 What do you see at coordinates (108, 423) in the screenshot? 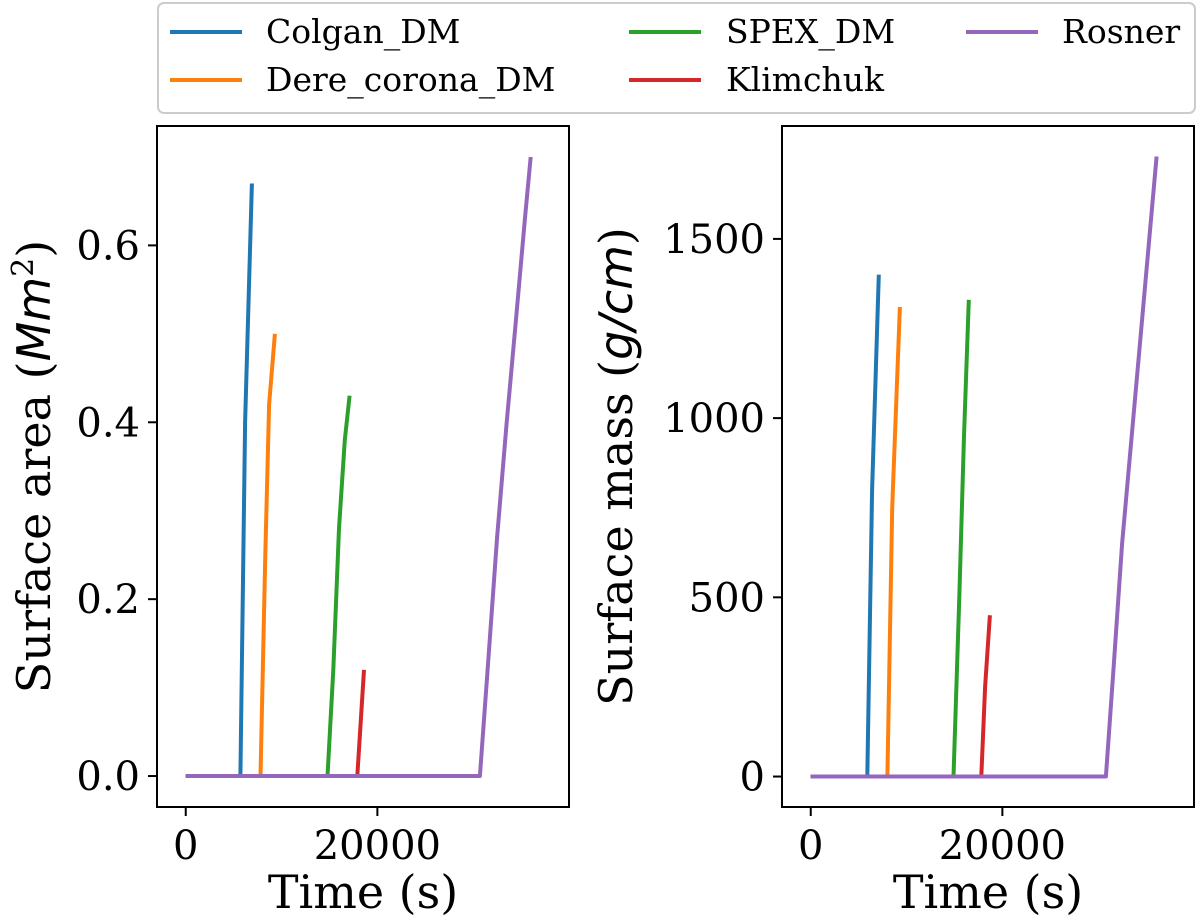
I see `area-ytick-label-2: 0.4` at bounding box center [108, 423].